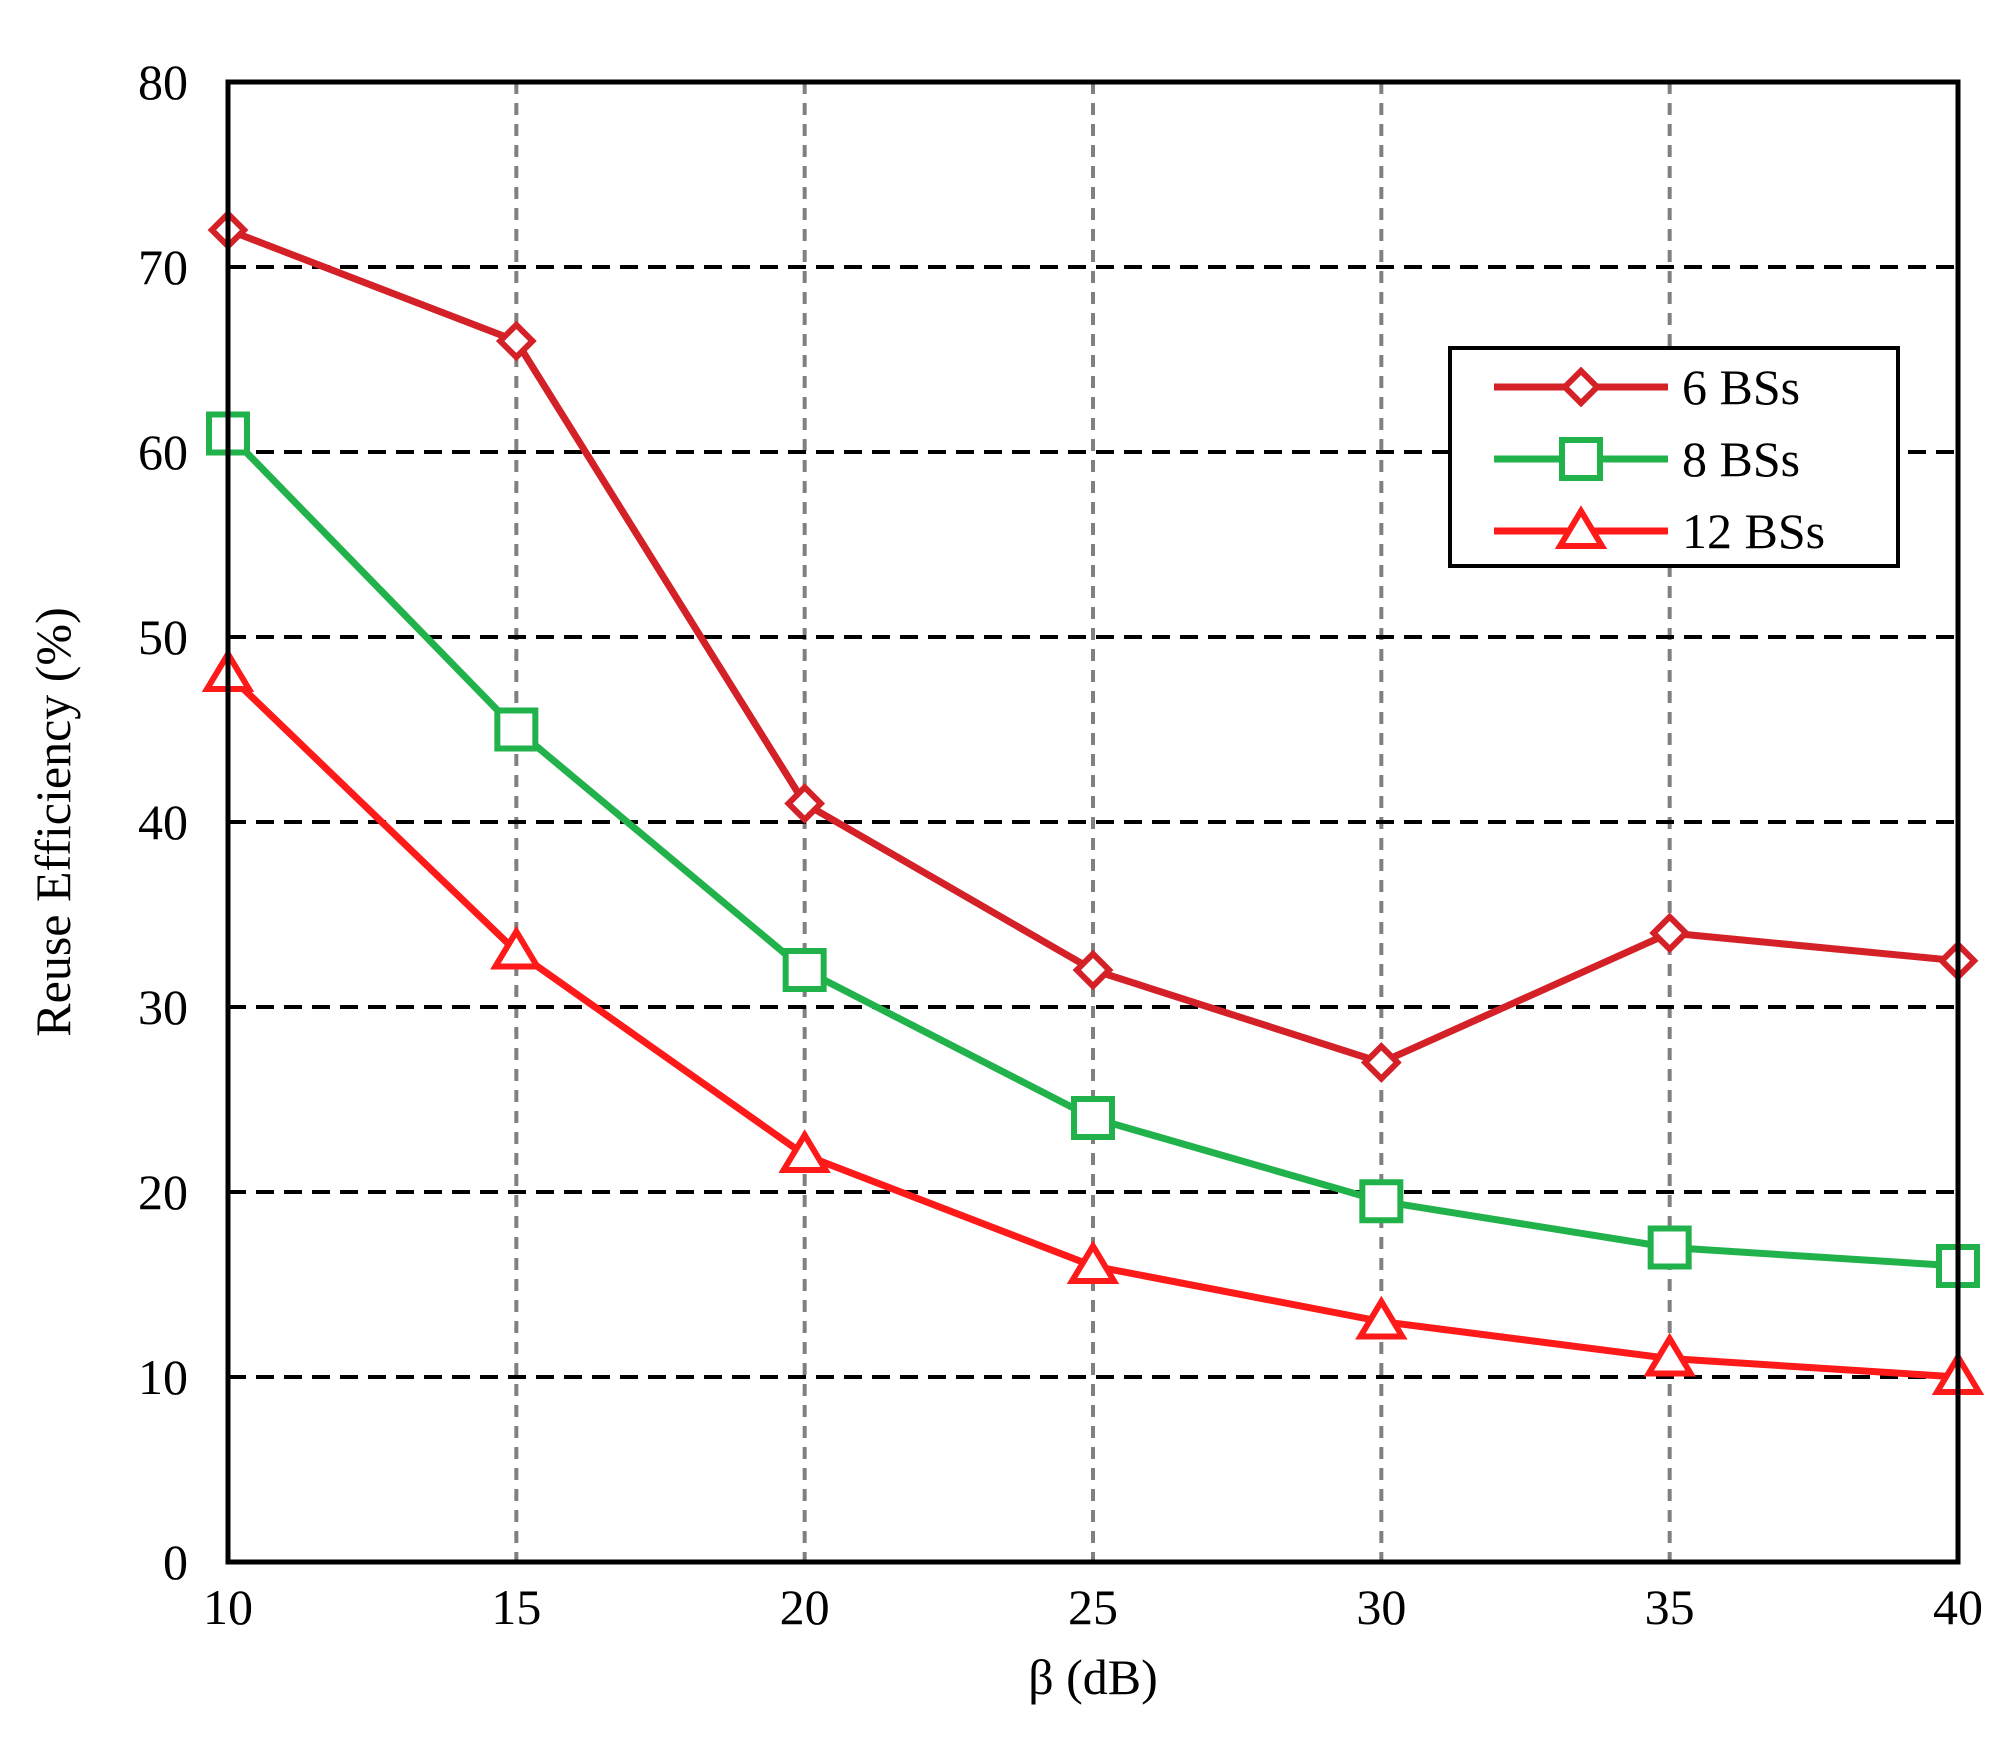  Describe the element at coordinates (163, 82) in the screenshot. I see `y-tick-label: 80` at that location.